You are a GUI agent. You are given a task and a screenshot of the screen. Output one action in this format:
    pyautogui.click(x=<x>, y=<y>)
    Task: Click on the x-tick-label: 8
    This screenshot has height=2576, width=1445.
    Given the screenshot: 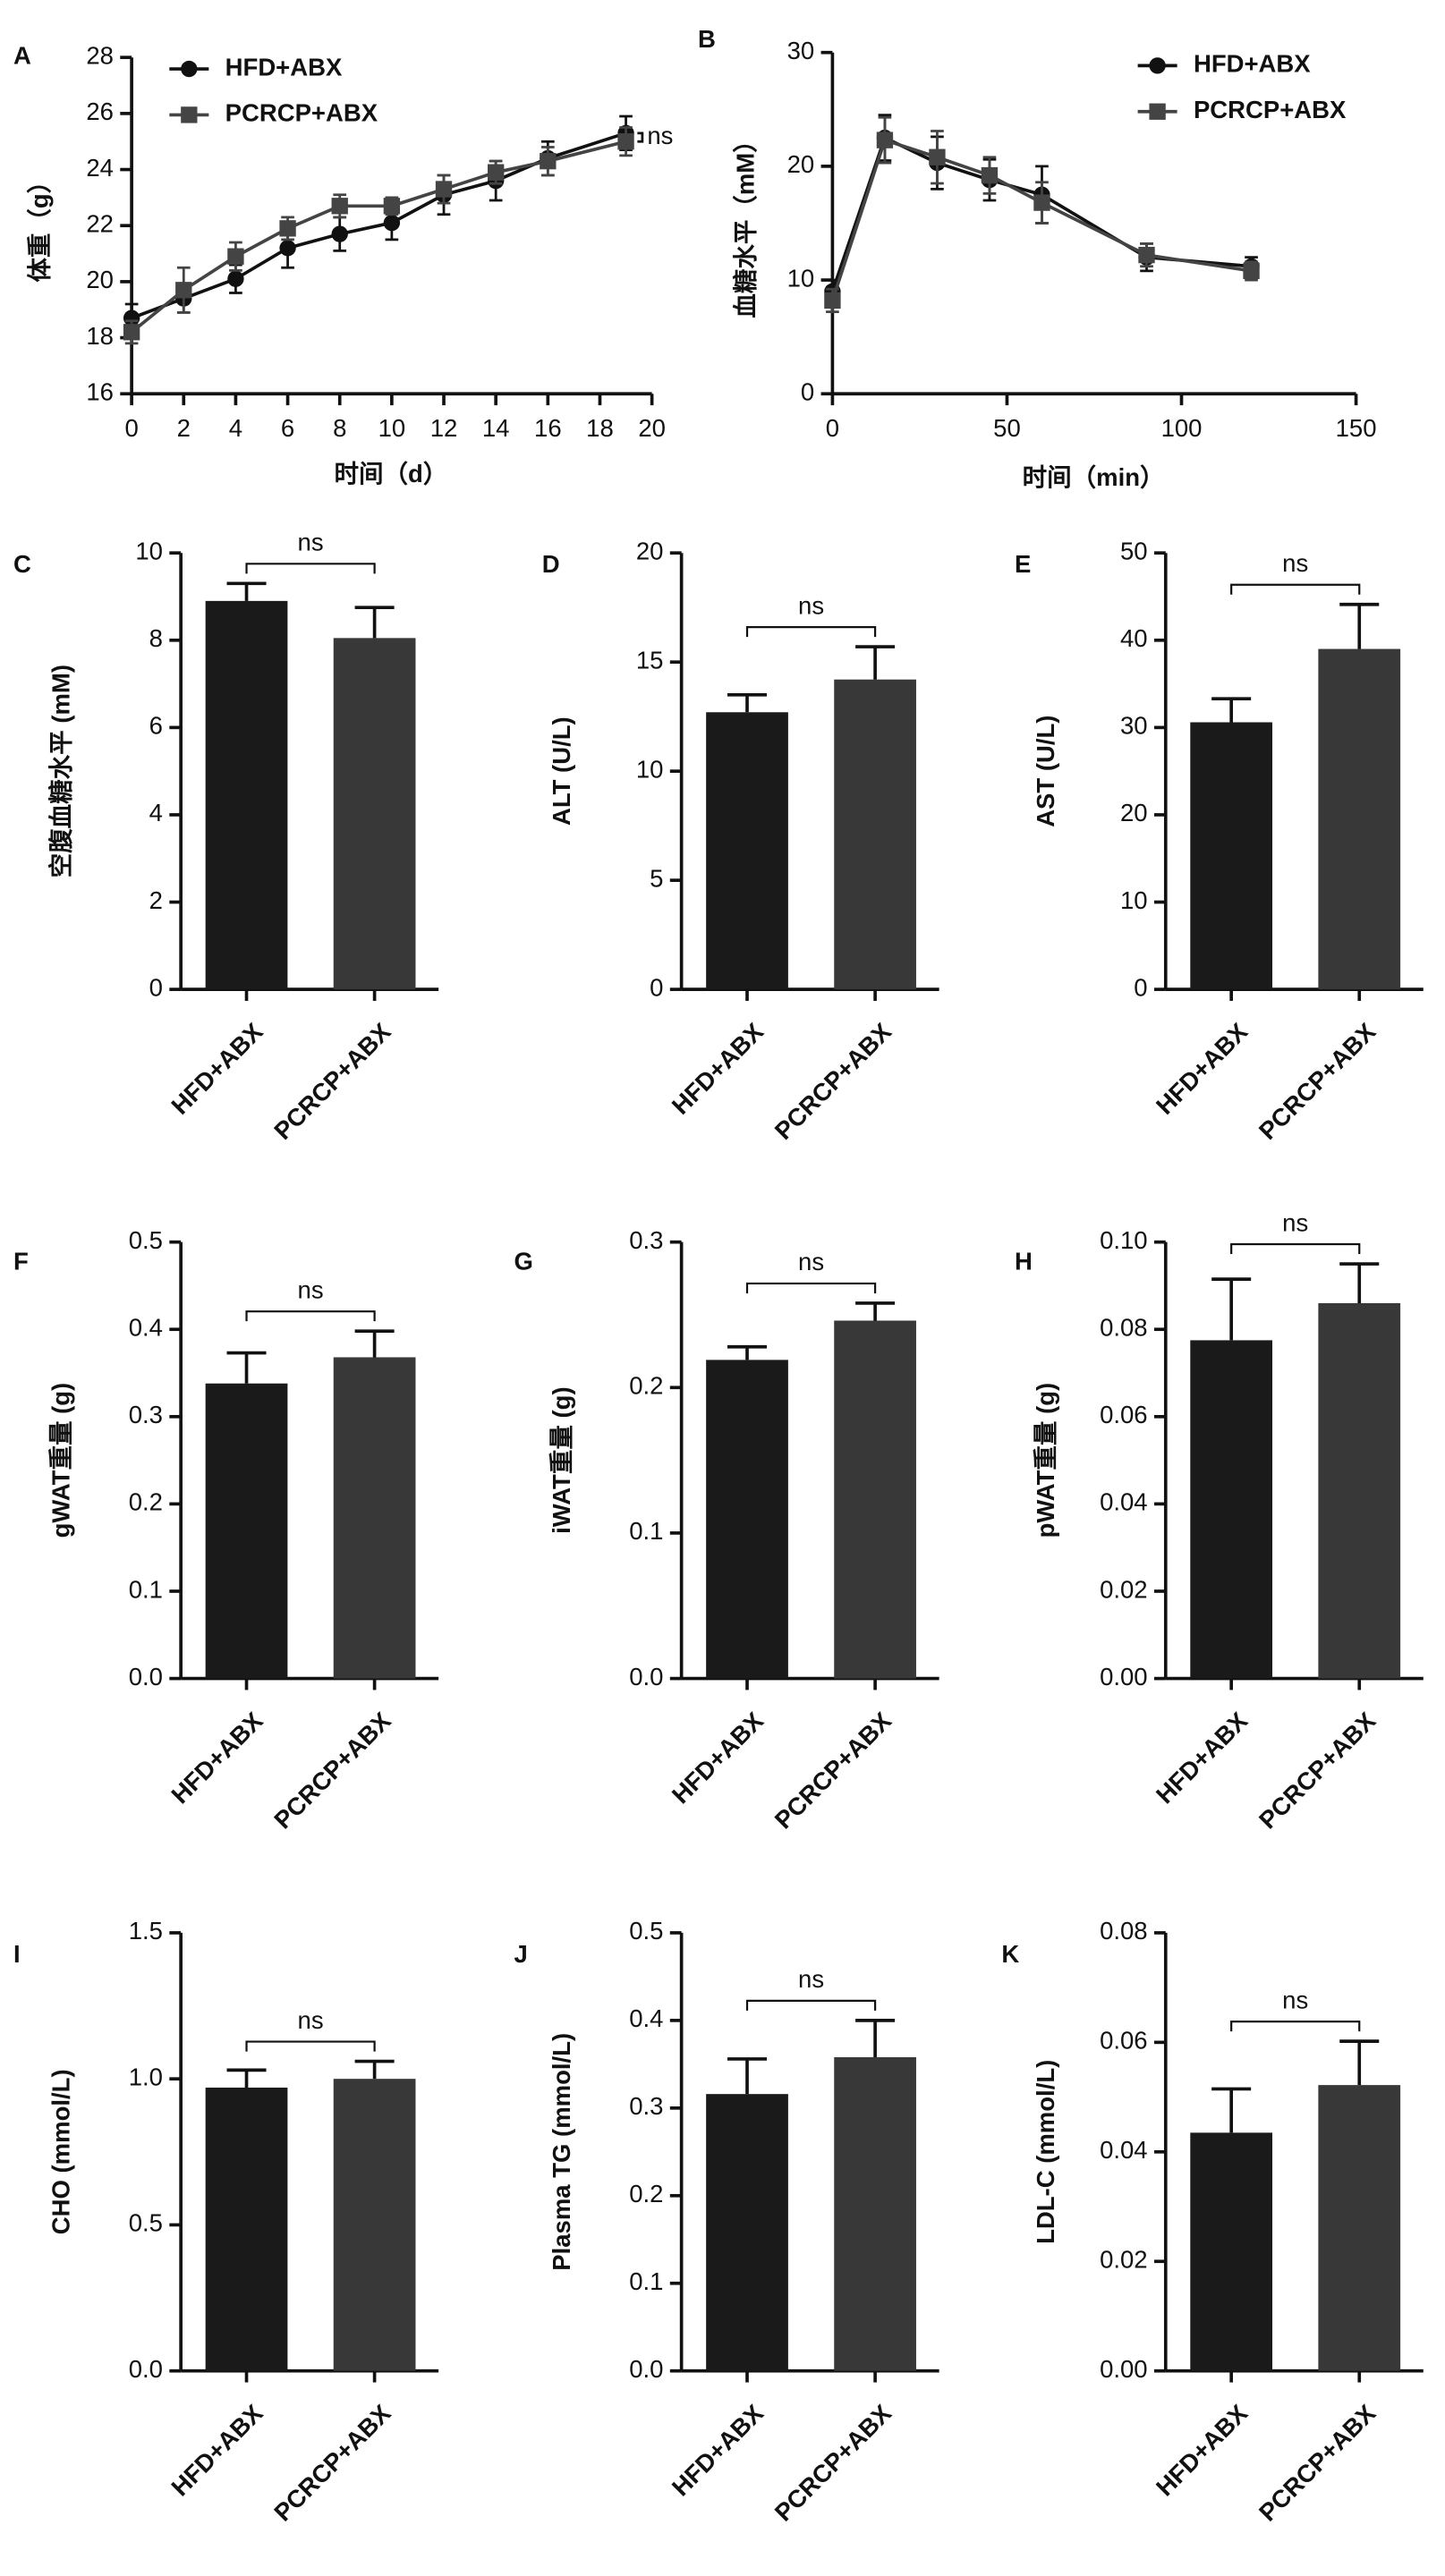 What is the action you would take?
    pyautogui.click(x=339, y=428)
    